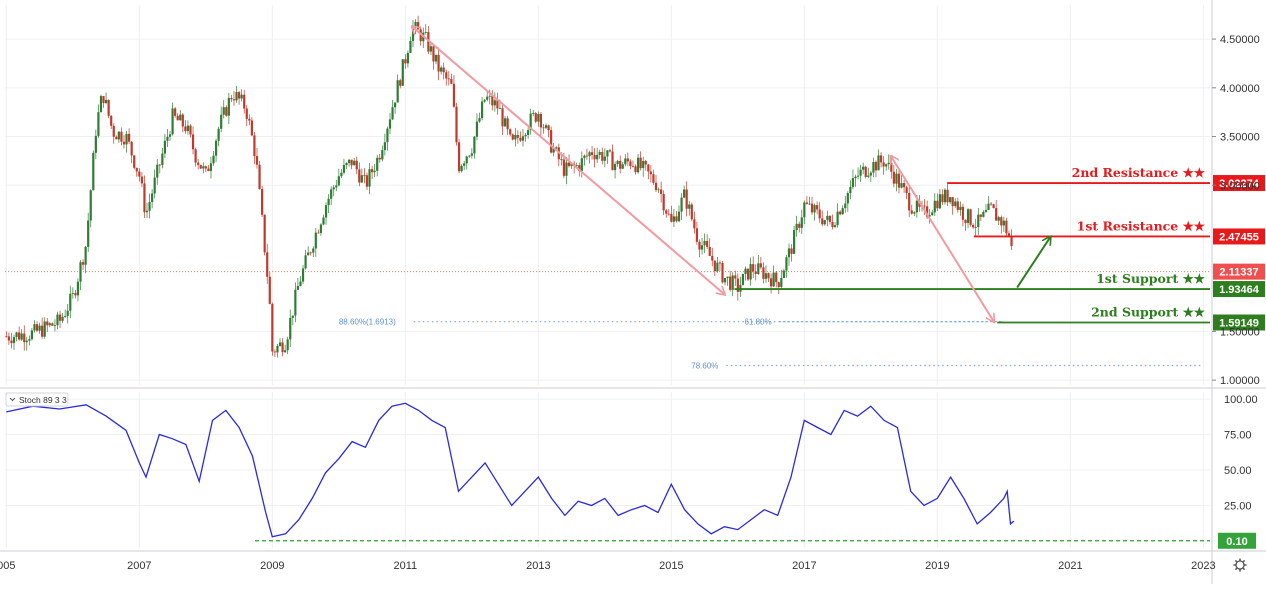 The height and width of the screenshot is (589, 1266). I want to click on stoch-value-label: 0.10, so click(1236, 542).